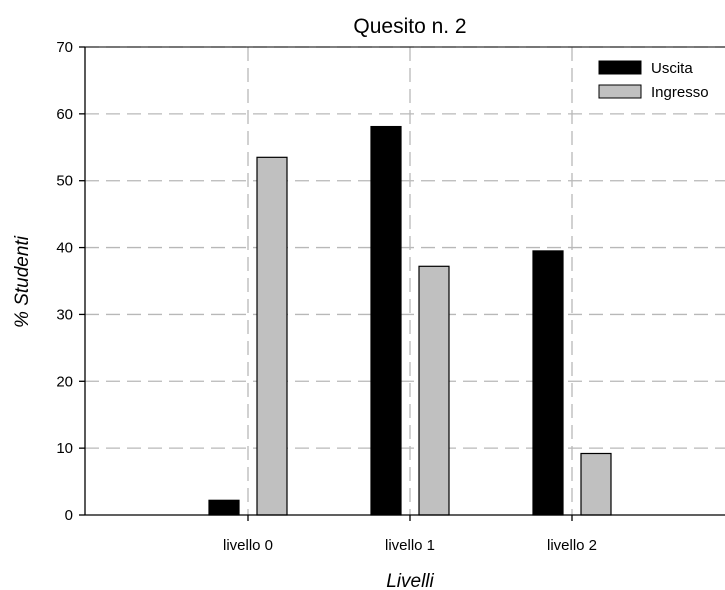 The image size is (725, 590). What do you see at coordinates (409, 26) in the screenshot?
I see `chart-title: Quesito n. 2` at bounding box center [409, 26].